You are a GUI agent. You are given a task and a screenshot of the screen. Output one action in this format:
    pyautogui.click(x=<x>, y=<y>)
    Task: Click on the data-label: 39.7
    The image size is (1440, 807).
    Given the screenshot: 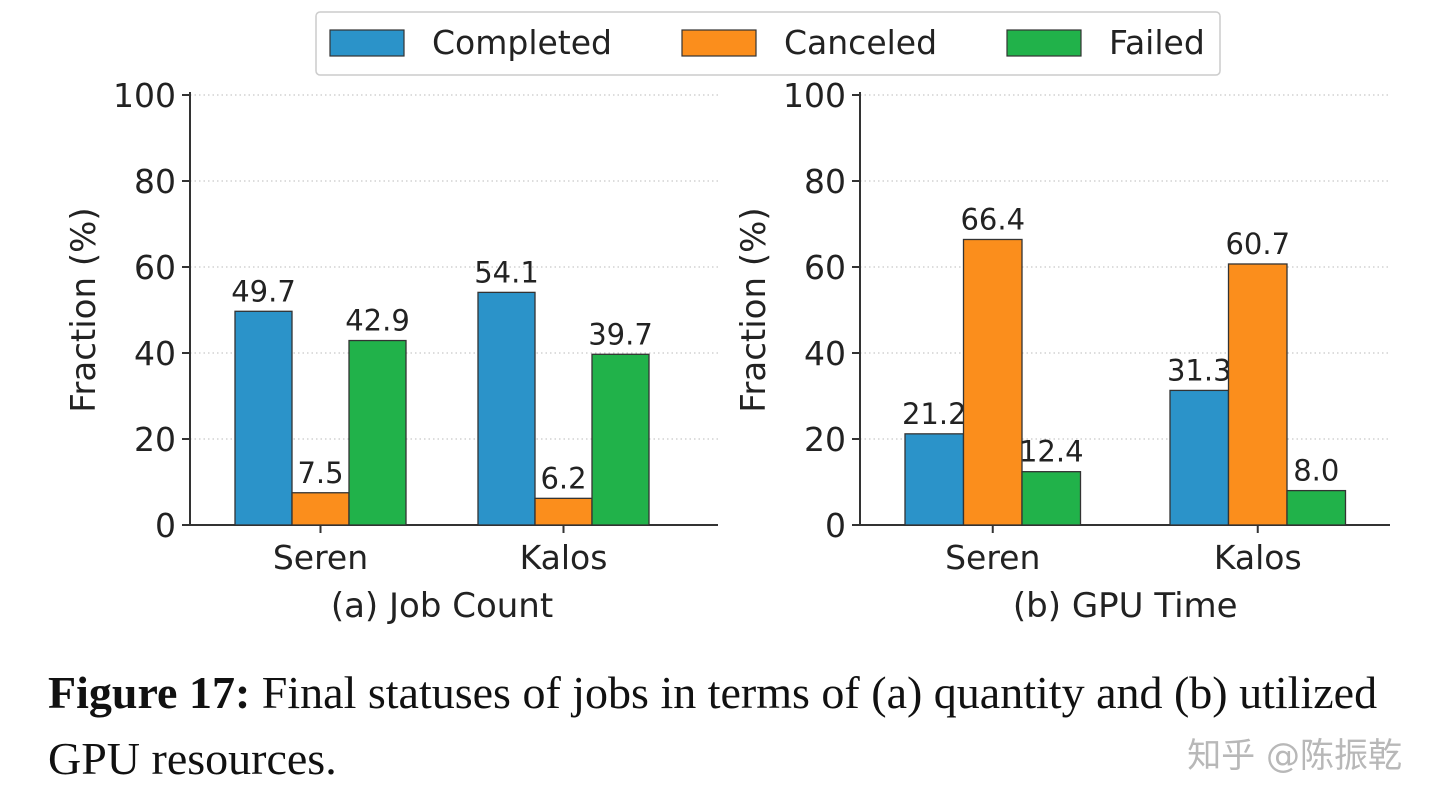 What is the action you would take?
    pyautogui.click(x=620, y=334)
    